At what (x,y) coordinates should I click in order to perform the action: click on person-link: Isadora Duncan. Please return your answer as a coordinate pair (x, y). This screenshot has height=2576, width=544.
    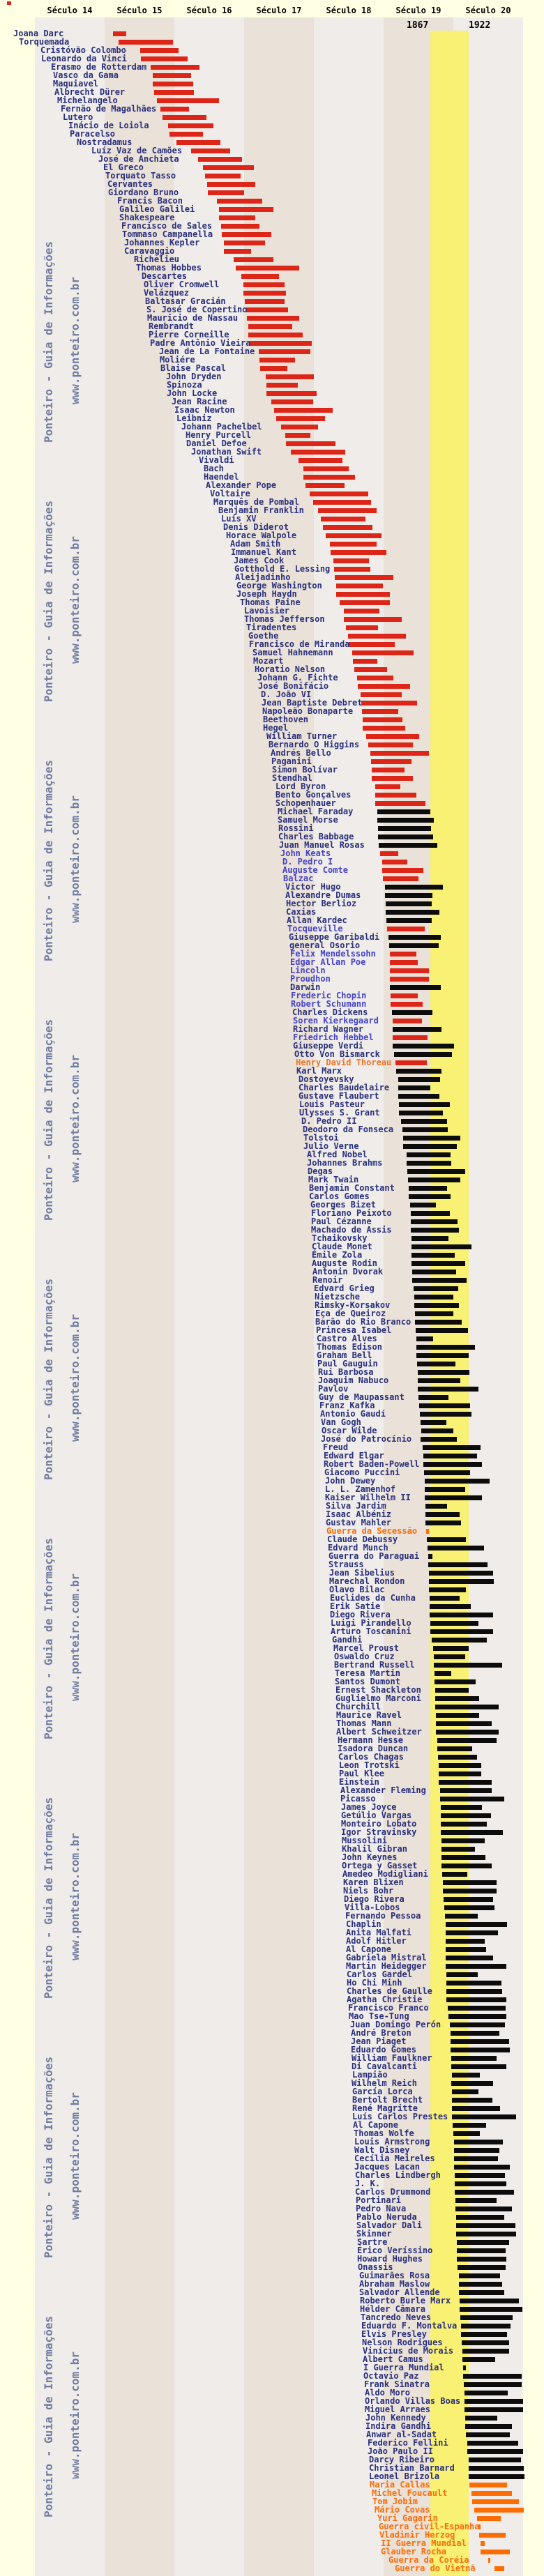
    Looking at the image, I should click on (373, 1749).